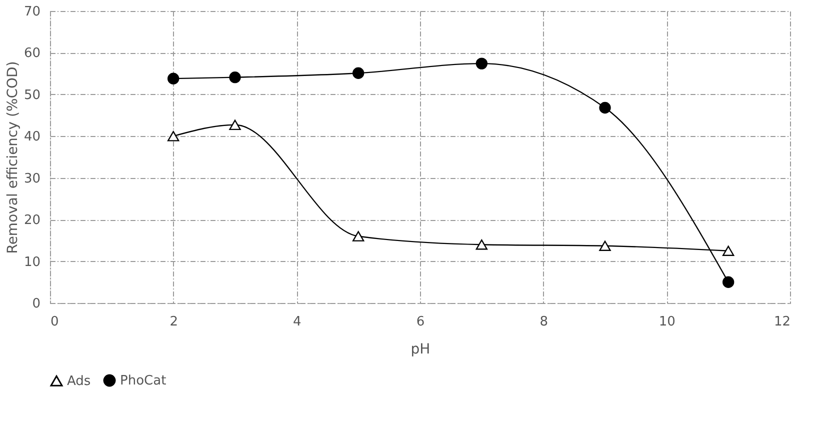  What do you see at coordinates (12, 157) in the screenshot?
I see `y-axis-title: Removal efficiency (%COD)` at bounding box center [12, 157].